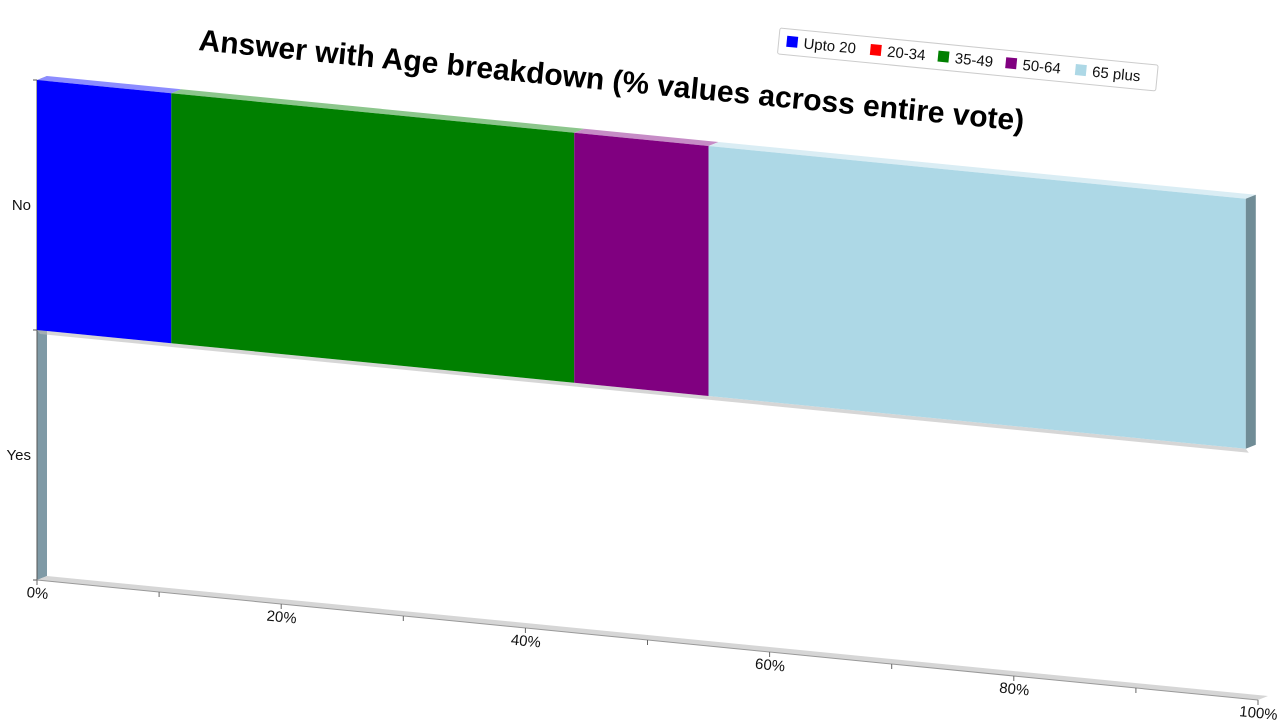 The height and width of the screenshot is (720, 1280). Describe the element at coordinates (830, 46) in the screenshot. I see `legend-label: Upto 20` at that location.